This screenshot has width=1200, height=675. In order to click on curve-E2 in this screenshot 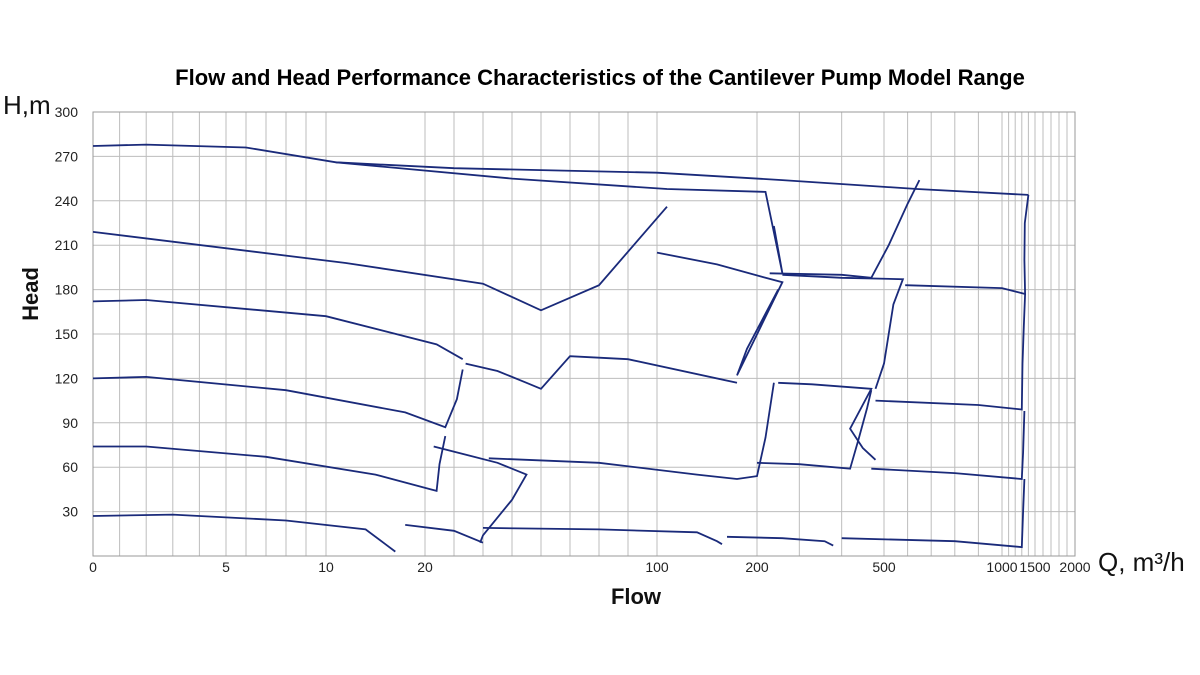, I will do `click(948, 445)`.